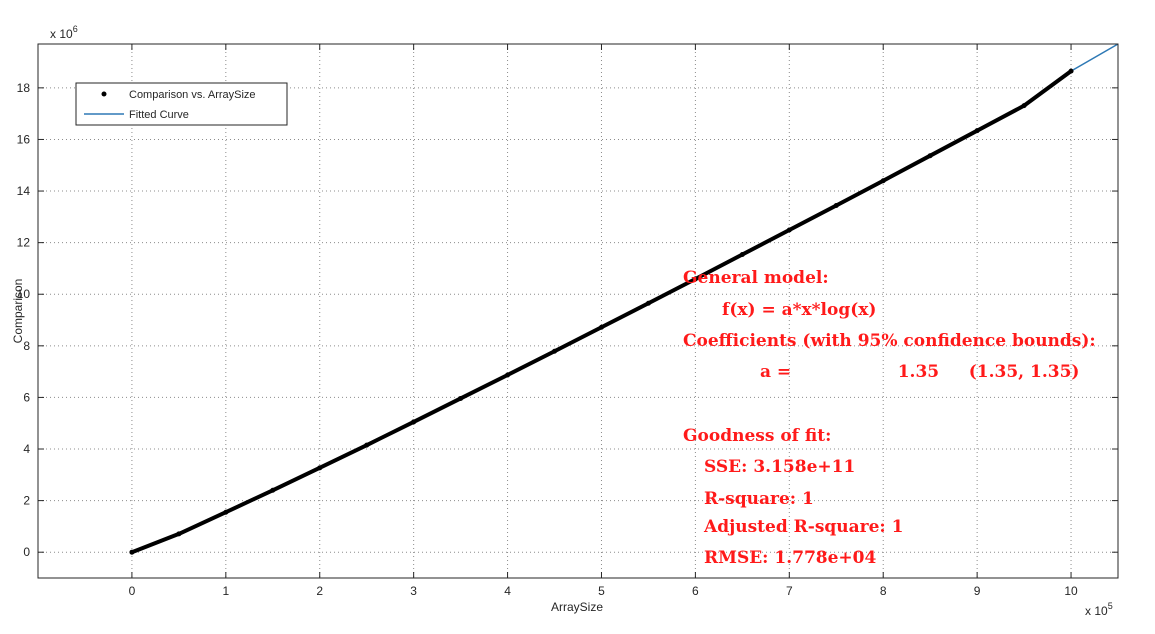 This screenshot has width=1155, height=634. I want to click on y-tick-label: 2, so click(26, 501).